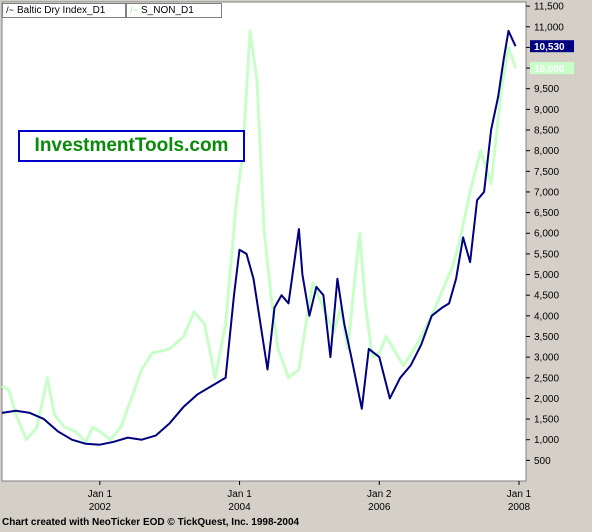 The image size is (592, 532). Describe the element at coordinates (546, 89) in the screenshot. I see `y-tick-label: 9,500` at that location.